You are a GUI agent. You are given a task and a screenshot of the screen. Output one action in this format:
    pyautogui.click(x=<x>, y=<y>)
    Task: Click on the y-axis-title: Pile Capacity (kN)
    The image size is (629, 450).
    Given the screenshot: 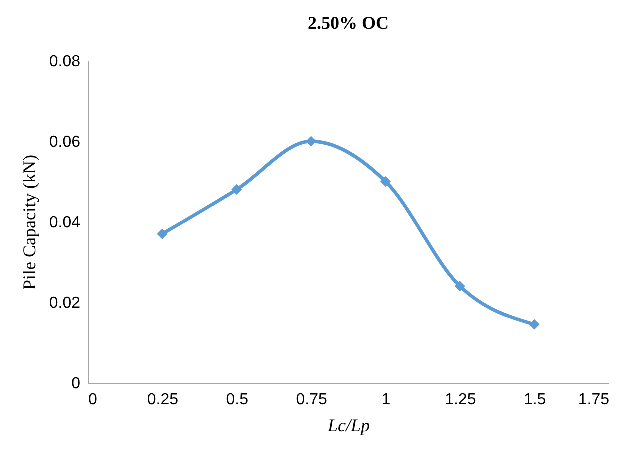 What is the action you would take?
    pyautogui.click(x=29, y=222)
    